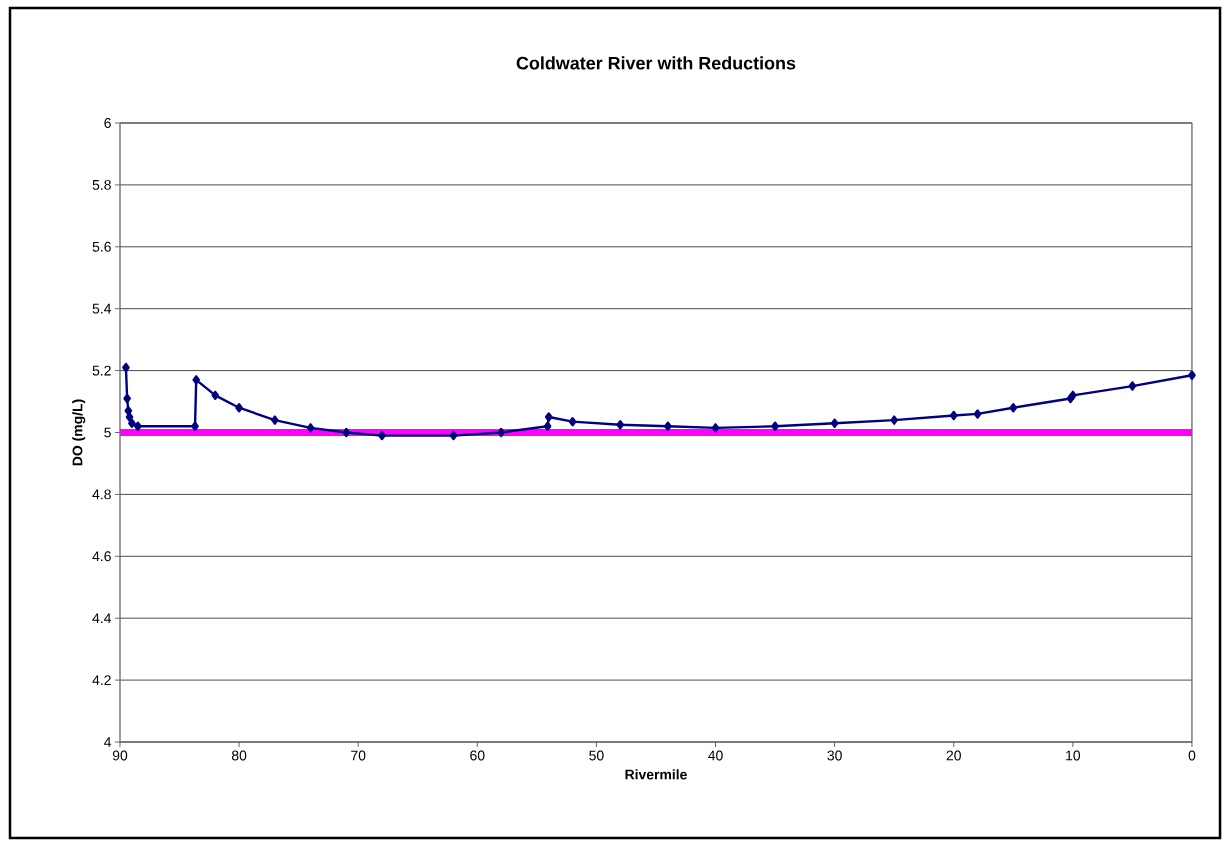 The width and height of the screenshot is (1230, 846). Describe the element at coordinates (108, 742) in the screenshot. I see `y-tick-label: 4` at that location.